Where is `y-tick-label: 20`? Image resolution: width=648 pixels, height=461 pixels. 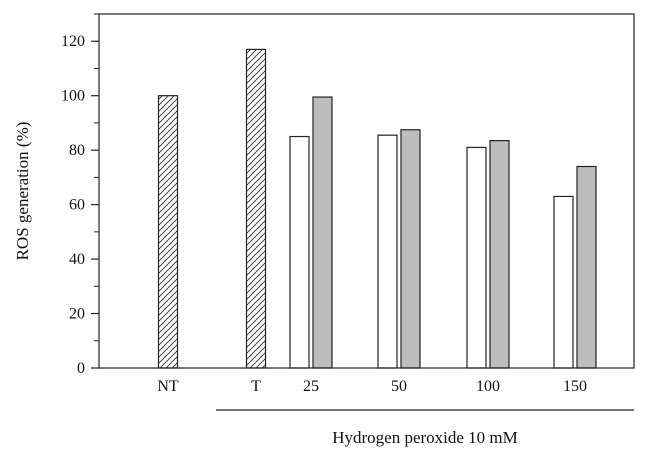 y-tick-label: 20 is located at coordinates (77, 314).